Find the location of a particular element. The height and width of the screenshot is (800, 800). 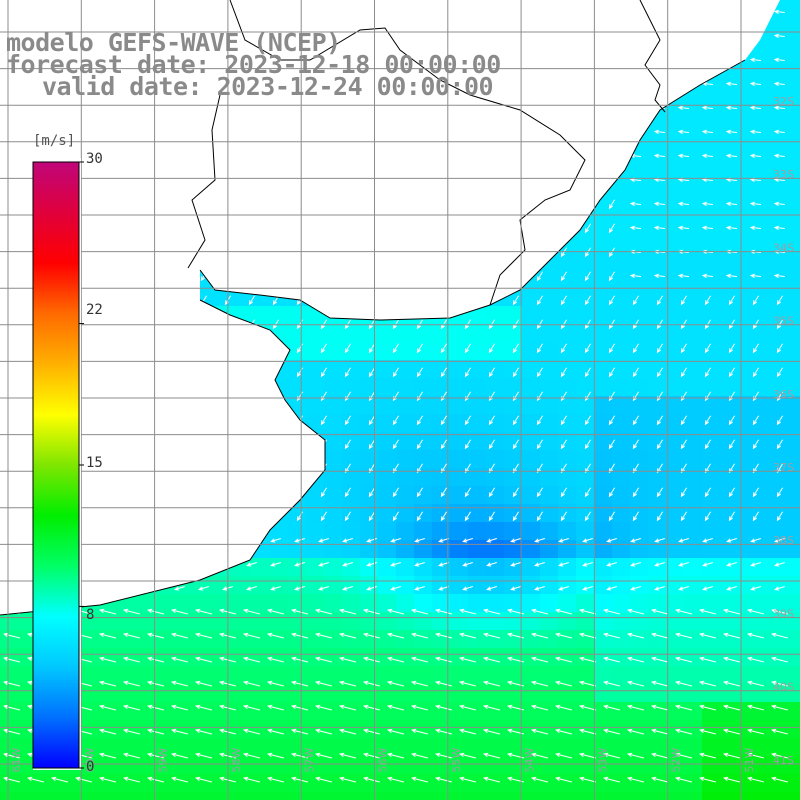

lat-label: 41S is located at coordinates (783, 760).